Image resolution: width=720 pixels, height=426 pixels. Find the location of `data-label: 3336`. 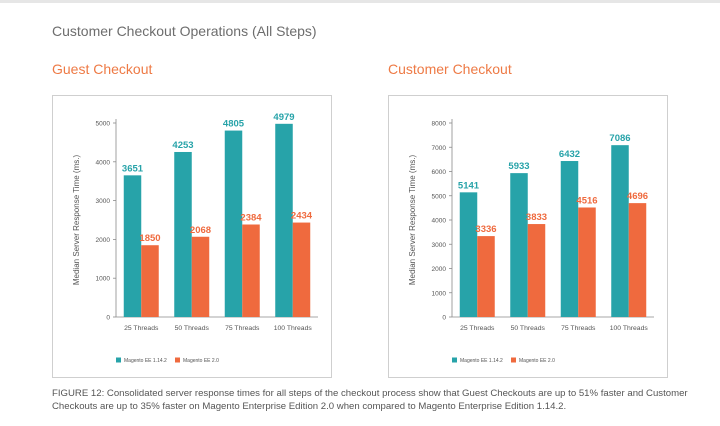

data-label: 3336 is located at coordinates (485, 229).